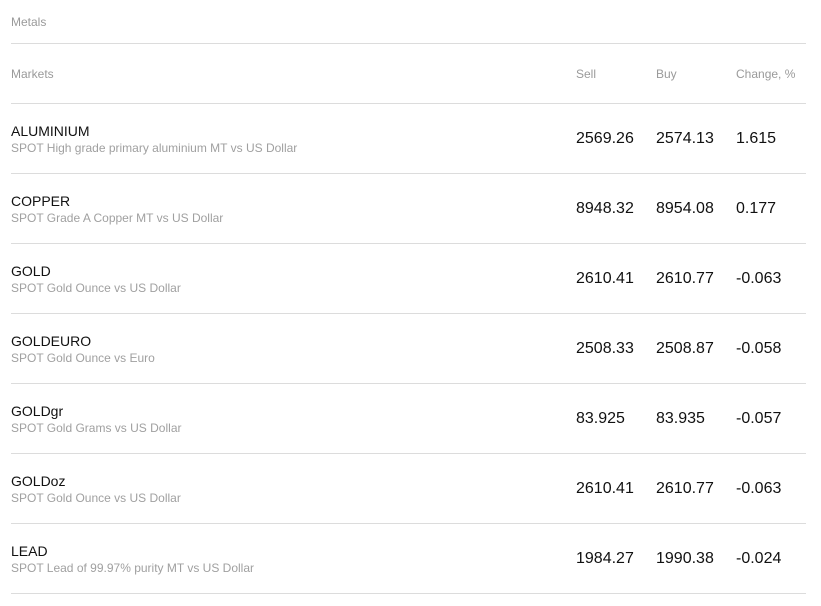 The height and width of the screenshot is (606, 821). Describe the element at coordinates (96, 428) in the screenshot. I see `market-description: SPOT Gold Grams vs US Dollar` at that location.